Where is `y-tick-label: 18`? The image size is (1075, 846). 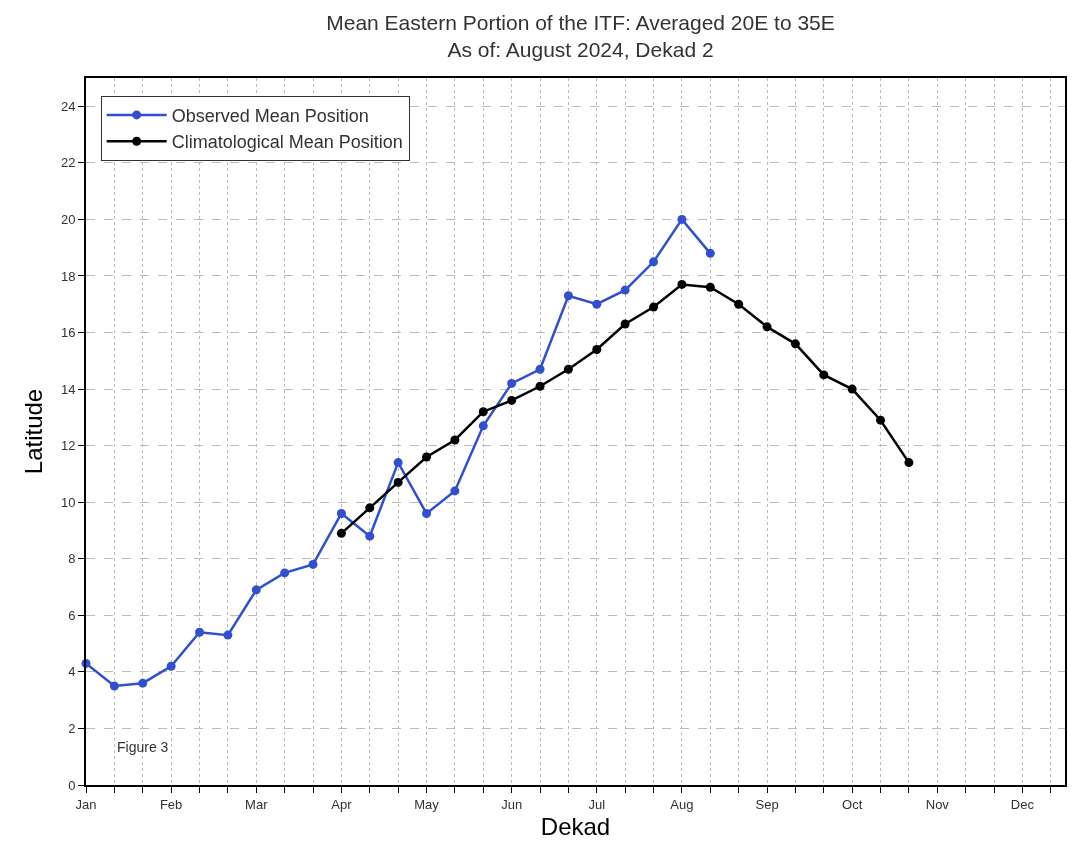
y-tick-label: 18 is located at coordinates (68, 276).